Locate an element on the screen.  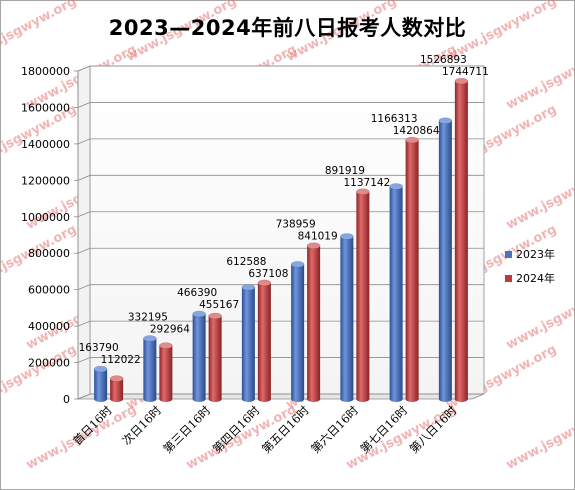
legend-item-2023: 2023年 is located at coordinates (530, 254).